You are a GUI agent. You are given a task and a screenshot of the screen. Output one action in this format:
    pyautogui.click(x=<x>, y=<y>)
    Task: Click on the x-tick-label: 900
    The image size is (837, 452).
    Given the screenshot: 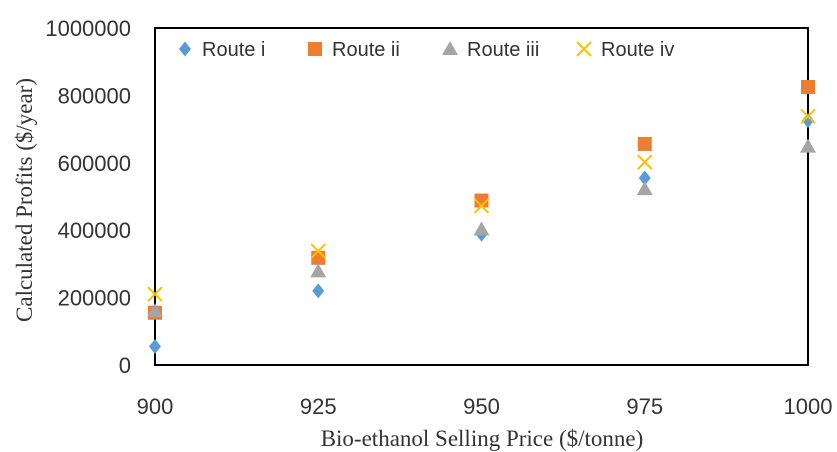 What is the action you would take?
    pyautogui.click(x=155, y=406)
    